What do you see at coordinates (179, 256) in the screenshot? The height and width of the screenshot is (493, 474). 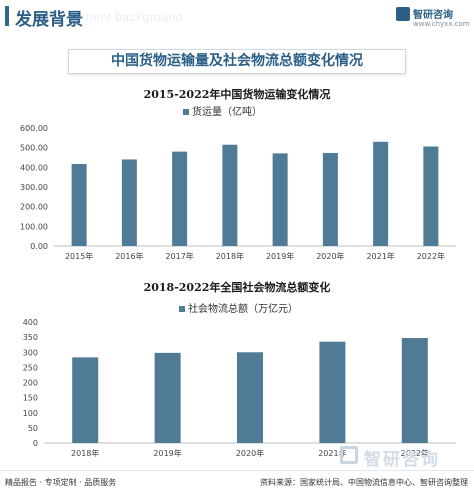 I see `chart1-xtick-label: 2017年` at bounding box center [179, 256].